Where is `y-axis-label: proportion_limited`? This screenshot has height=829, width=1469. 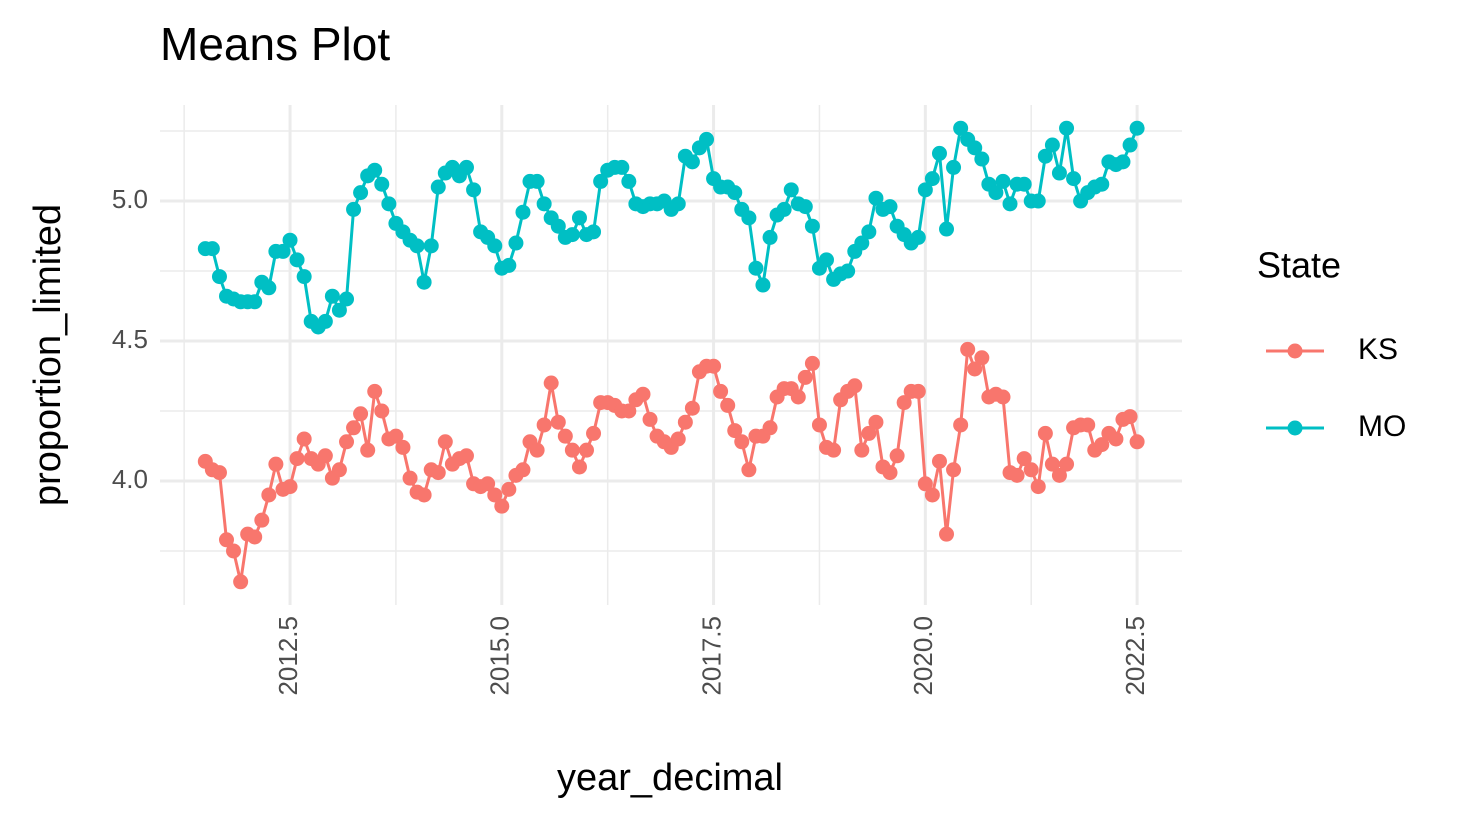 y-axis-label: proportion_limited is located at coordinates (48, 355).